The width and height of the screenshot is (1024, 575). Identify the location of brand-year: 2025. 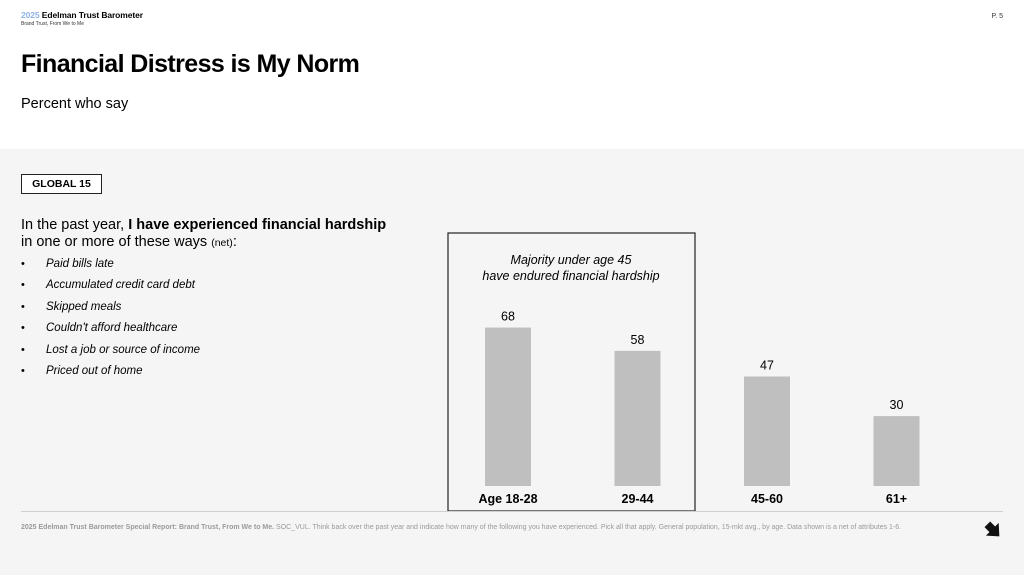
(30, 15).